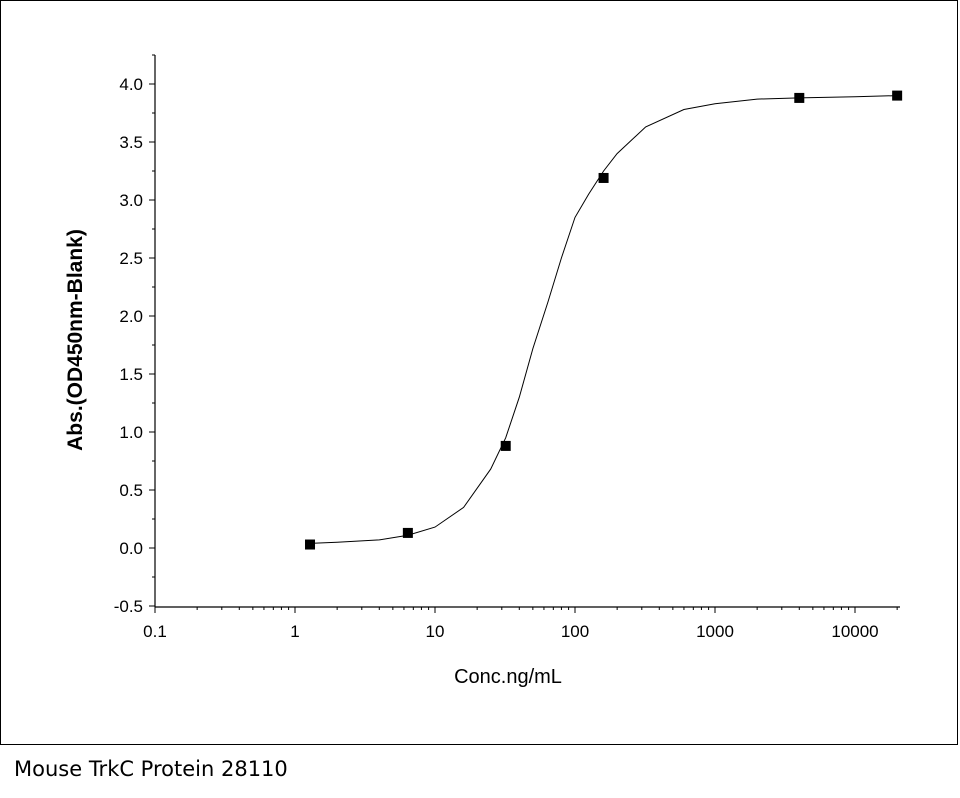 This screenshot has height=798, width=960. Describe the element at coordinates (131, 432) in the screenshot. I see `y-tick-label: 1.0` at that location.